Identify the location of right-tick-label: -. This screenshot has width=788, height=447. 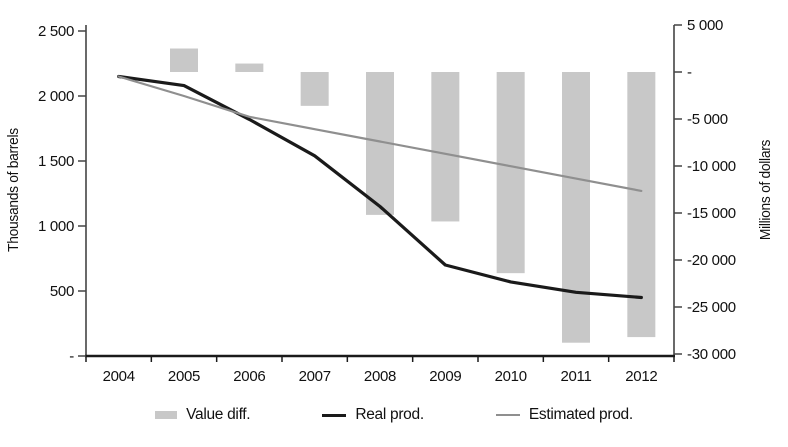
(689, 72).